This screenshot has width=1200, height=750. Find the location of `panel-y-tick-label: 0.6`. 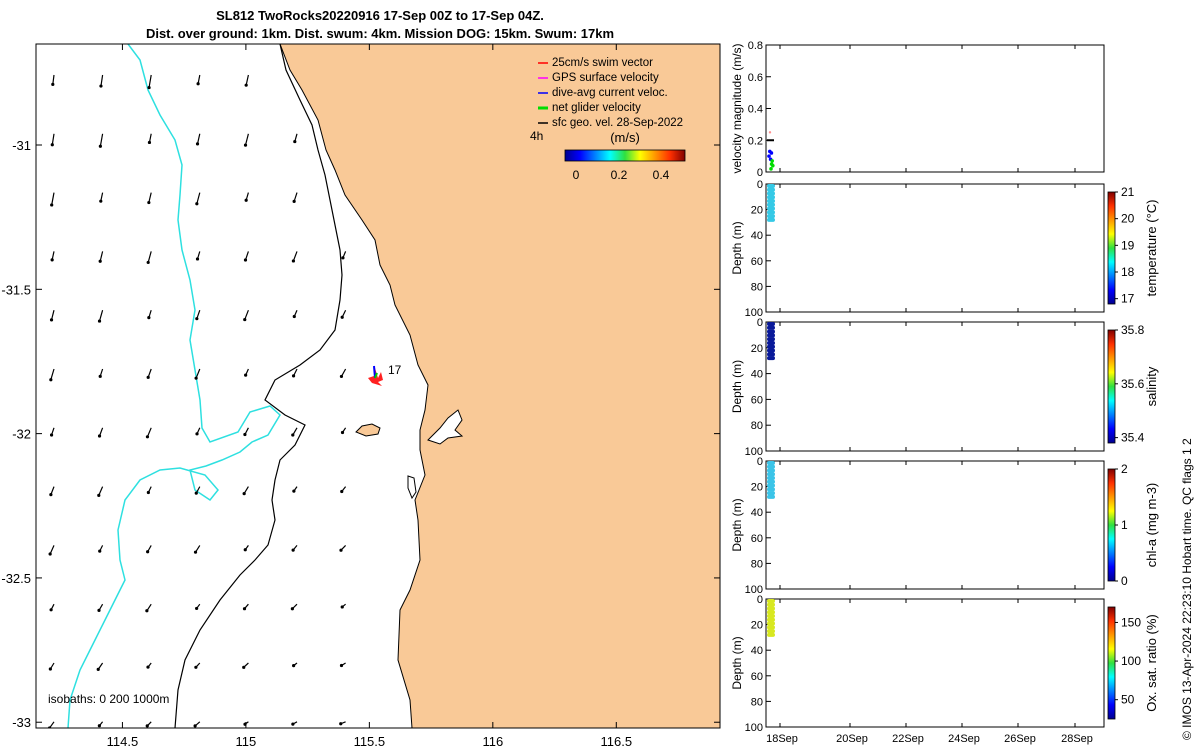

panel-y-tick-label: 0.6 is located at coordinates (755, 78).